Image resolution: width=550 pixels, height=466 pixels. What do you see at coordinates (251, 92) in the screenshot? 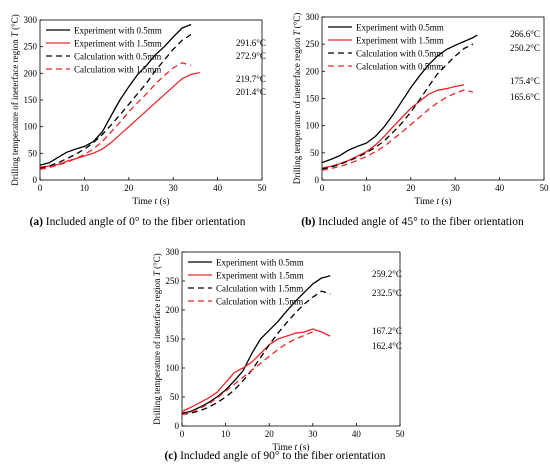
I see `value-annotation-3: 201.4°C` at bounding box center [251, 92].